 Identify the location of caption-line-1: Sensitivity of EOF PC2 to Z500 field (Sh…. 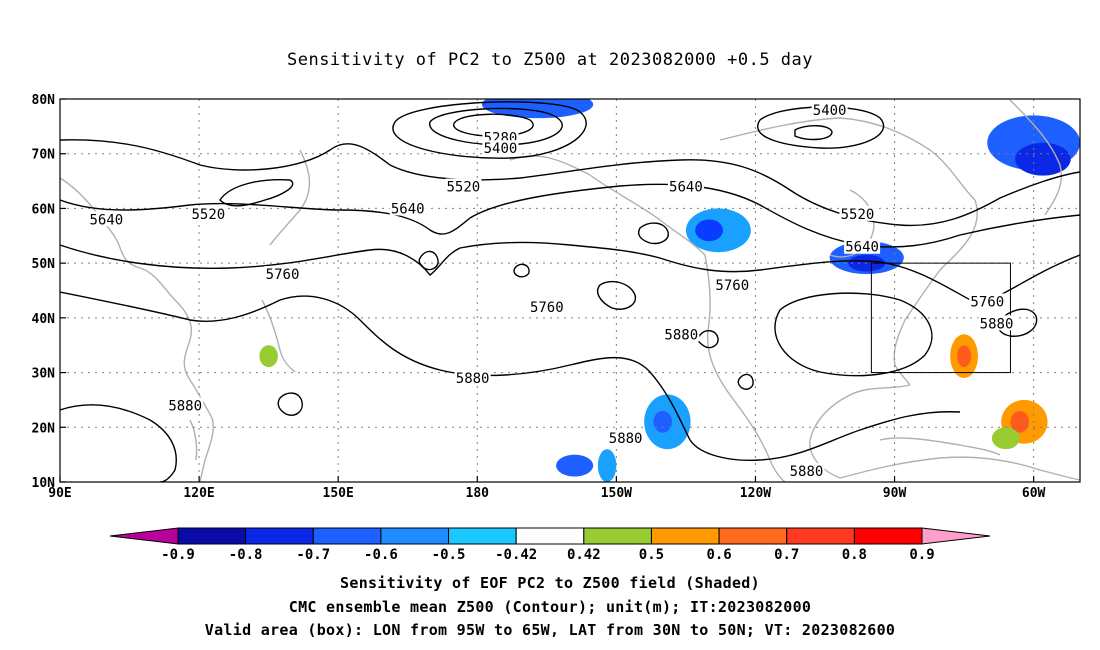
(550, 583).